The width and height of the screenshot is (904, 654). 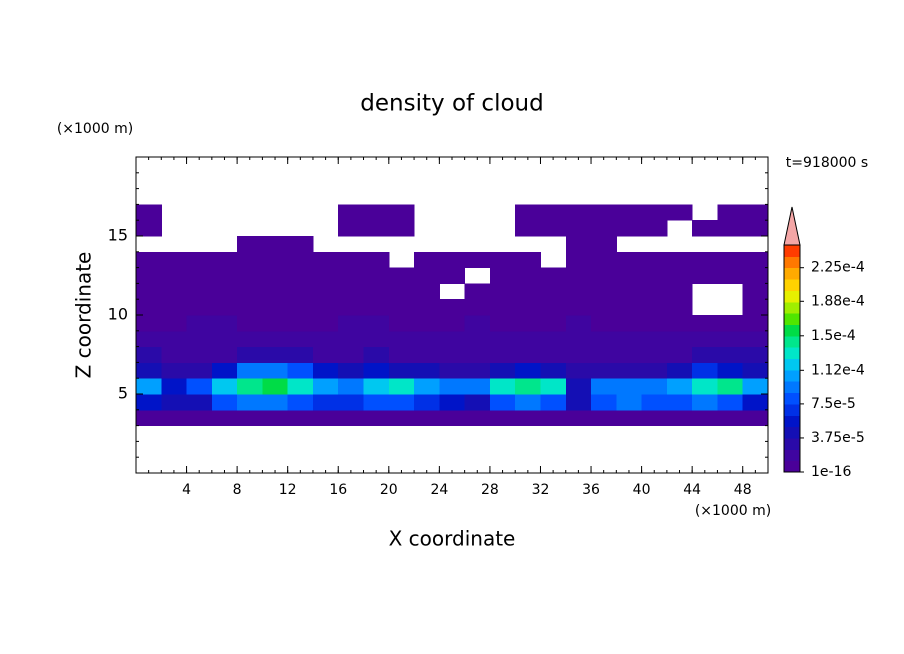 What do you see at coordinates (827, 163) in the screenshot?
I see `time-label: t=918000 s` at bounding box center [827, 163].